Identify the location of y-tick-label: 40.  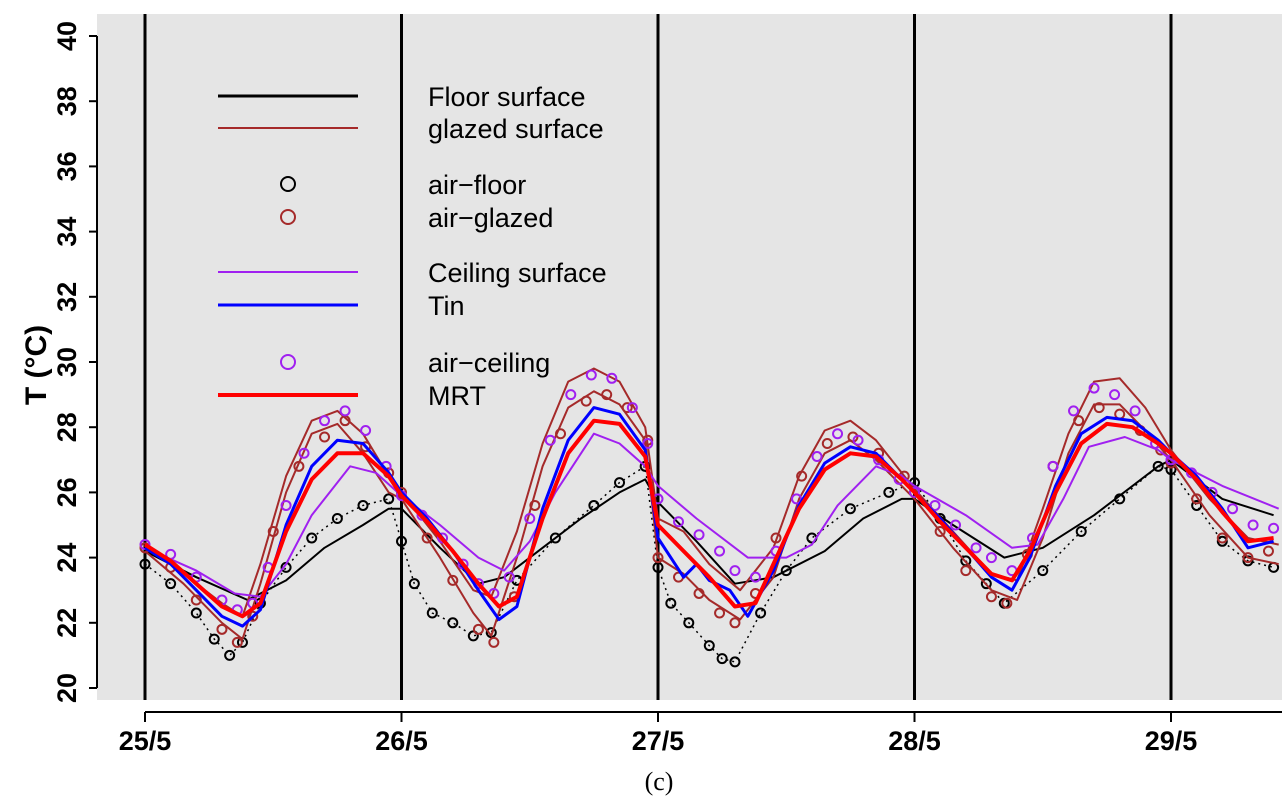
(67, 36).